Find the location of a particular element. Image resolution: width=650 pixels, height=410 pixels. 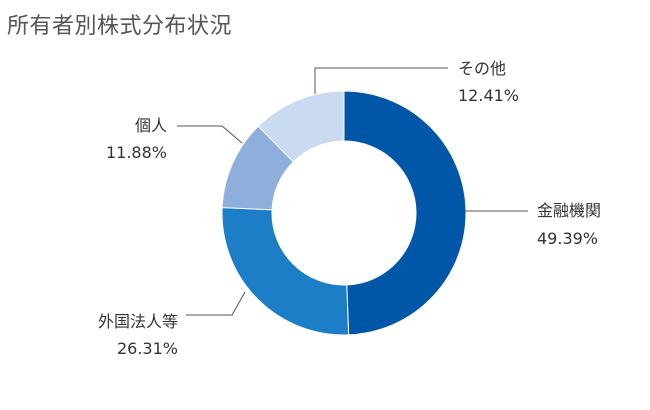

slice-value-sonota: 12.41% is located at coordinates (488, 95).